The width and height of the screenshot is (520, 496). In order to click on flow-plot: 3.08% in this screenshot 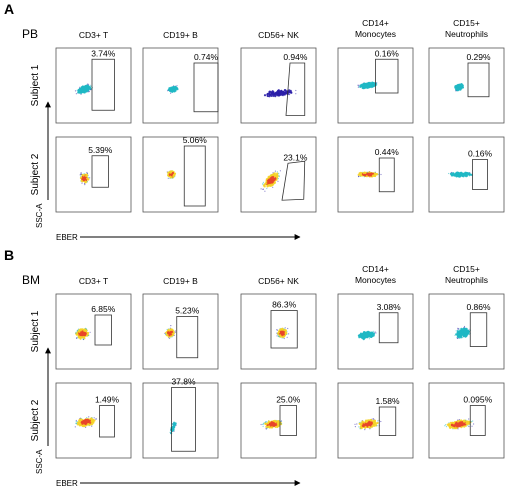, I will do `click(375, 331)`.